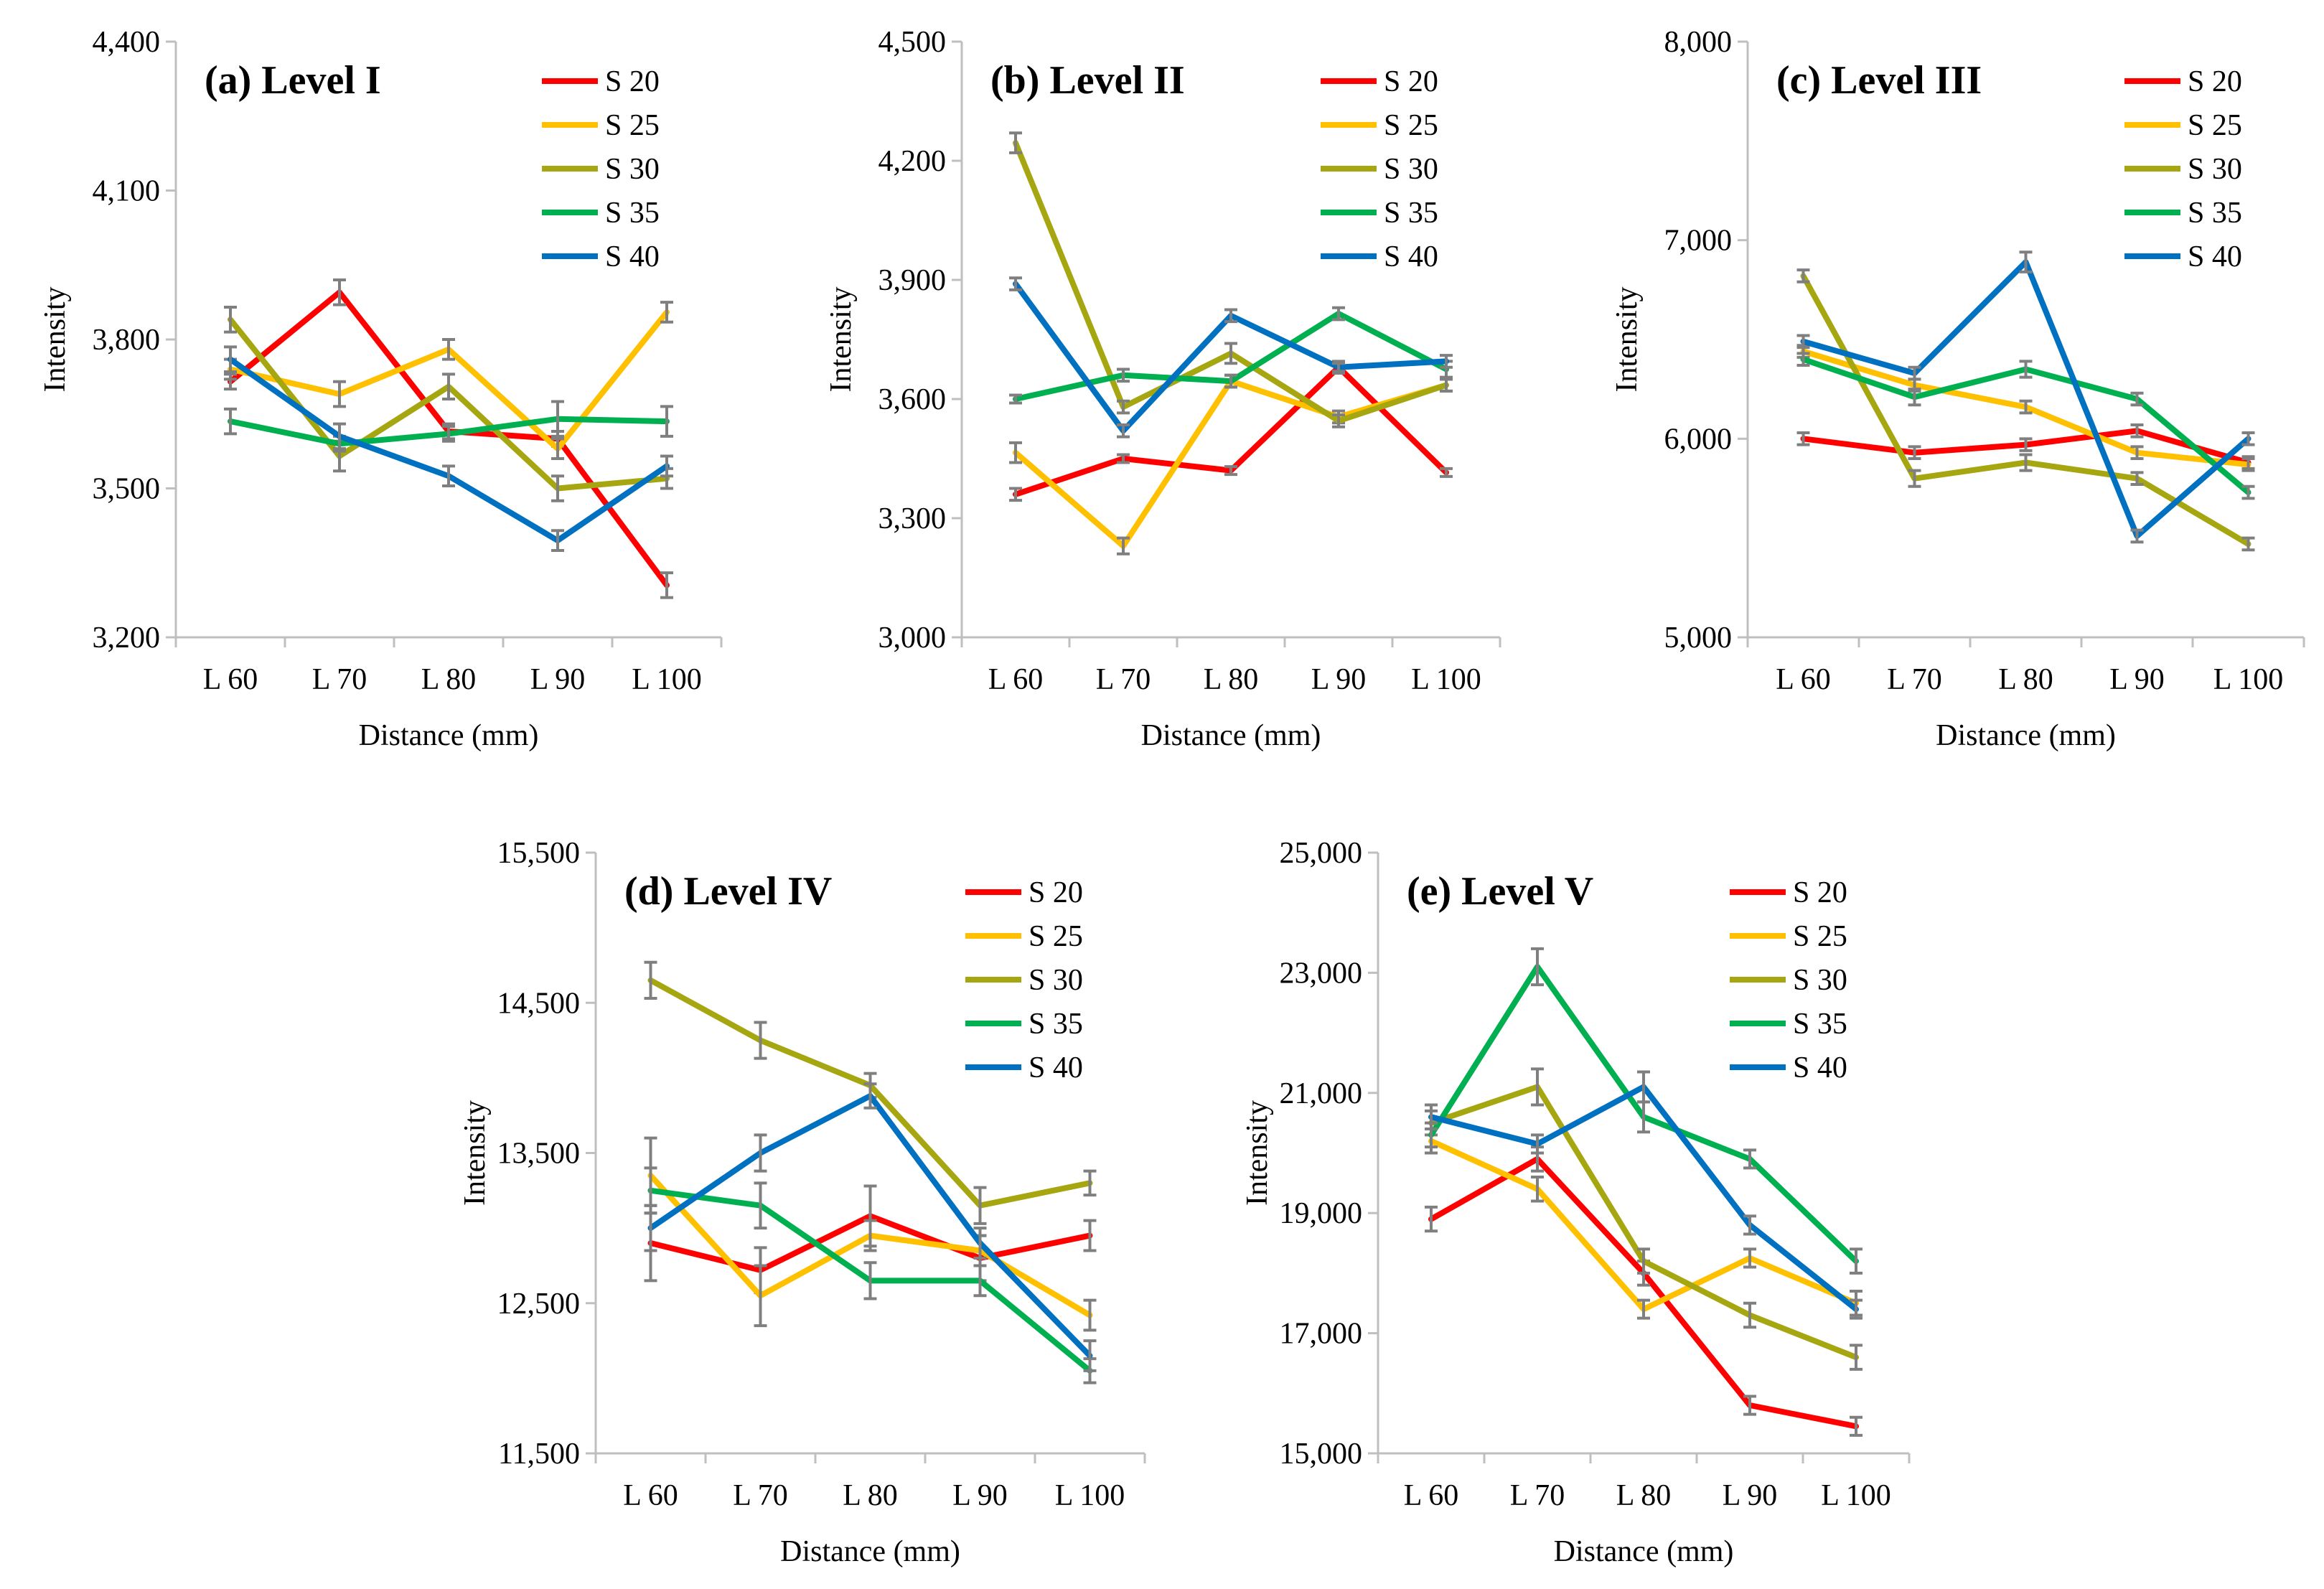 The width and height of the screenshot is (2324, 1589). What do you see at coordinates (2137, 679) in the screenshot?
I see `x-tick-label: L 90` at bounding box center [2137, 679].